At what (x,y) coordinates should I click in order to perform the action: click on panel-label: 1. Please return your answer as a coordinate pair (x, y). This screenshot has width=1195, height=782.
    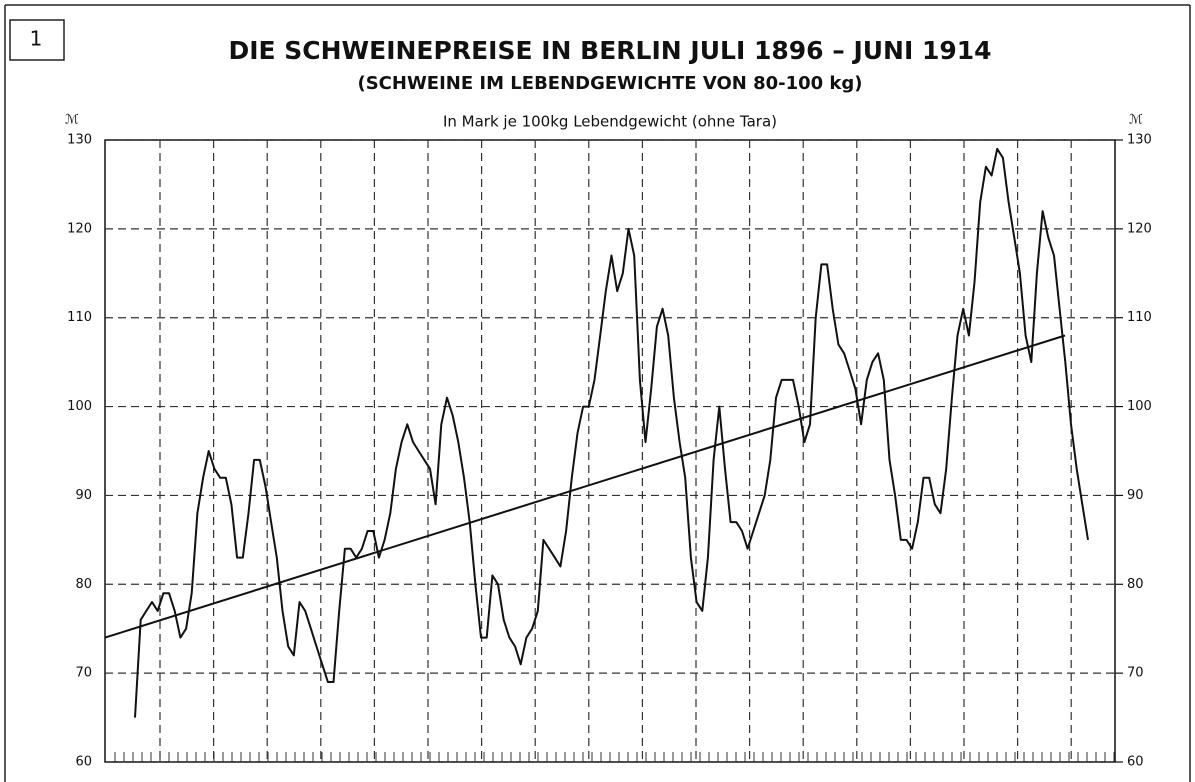
    Looking at the image, I should click on (36, 39).